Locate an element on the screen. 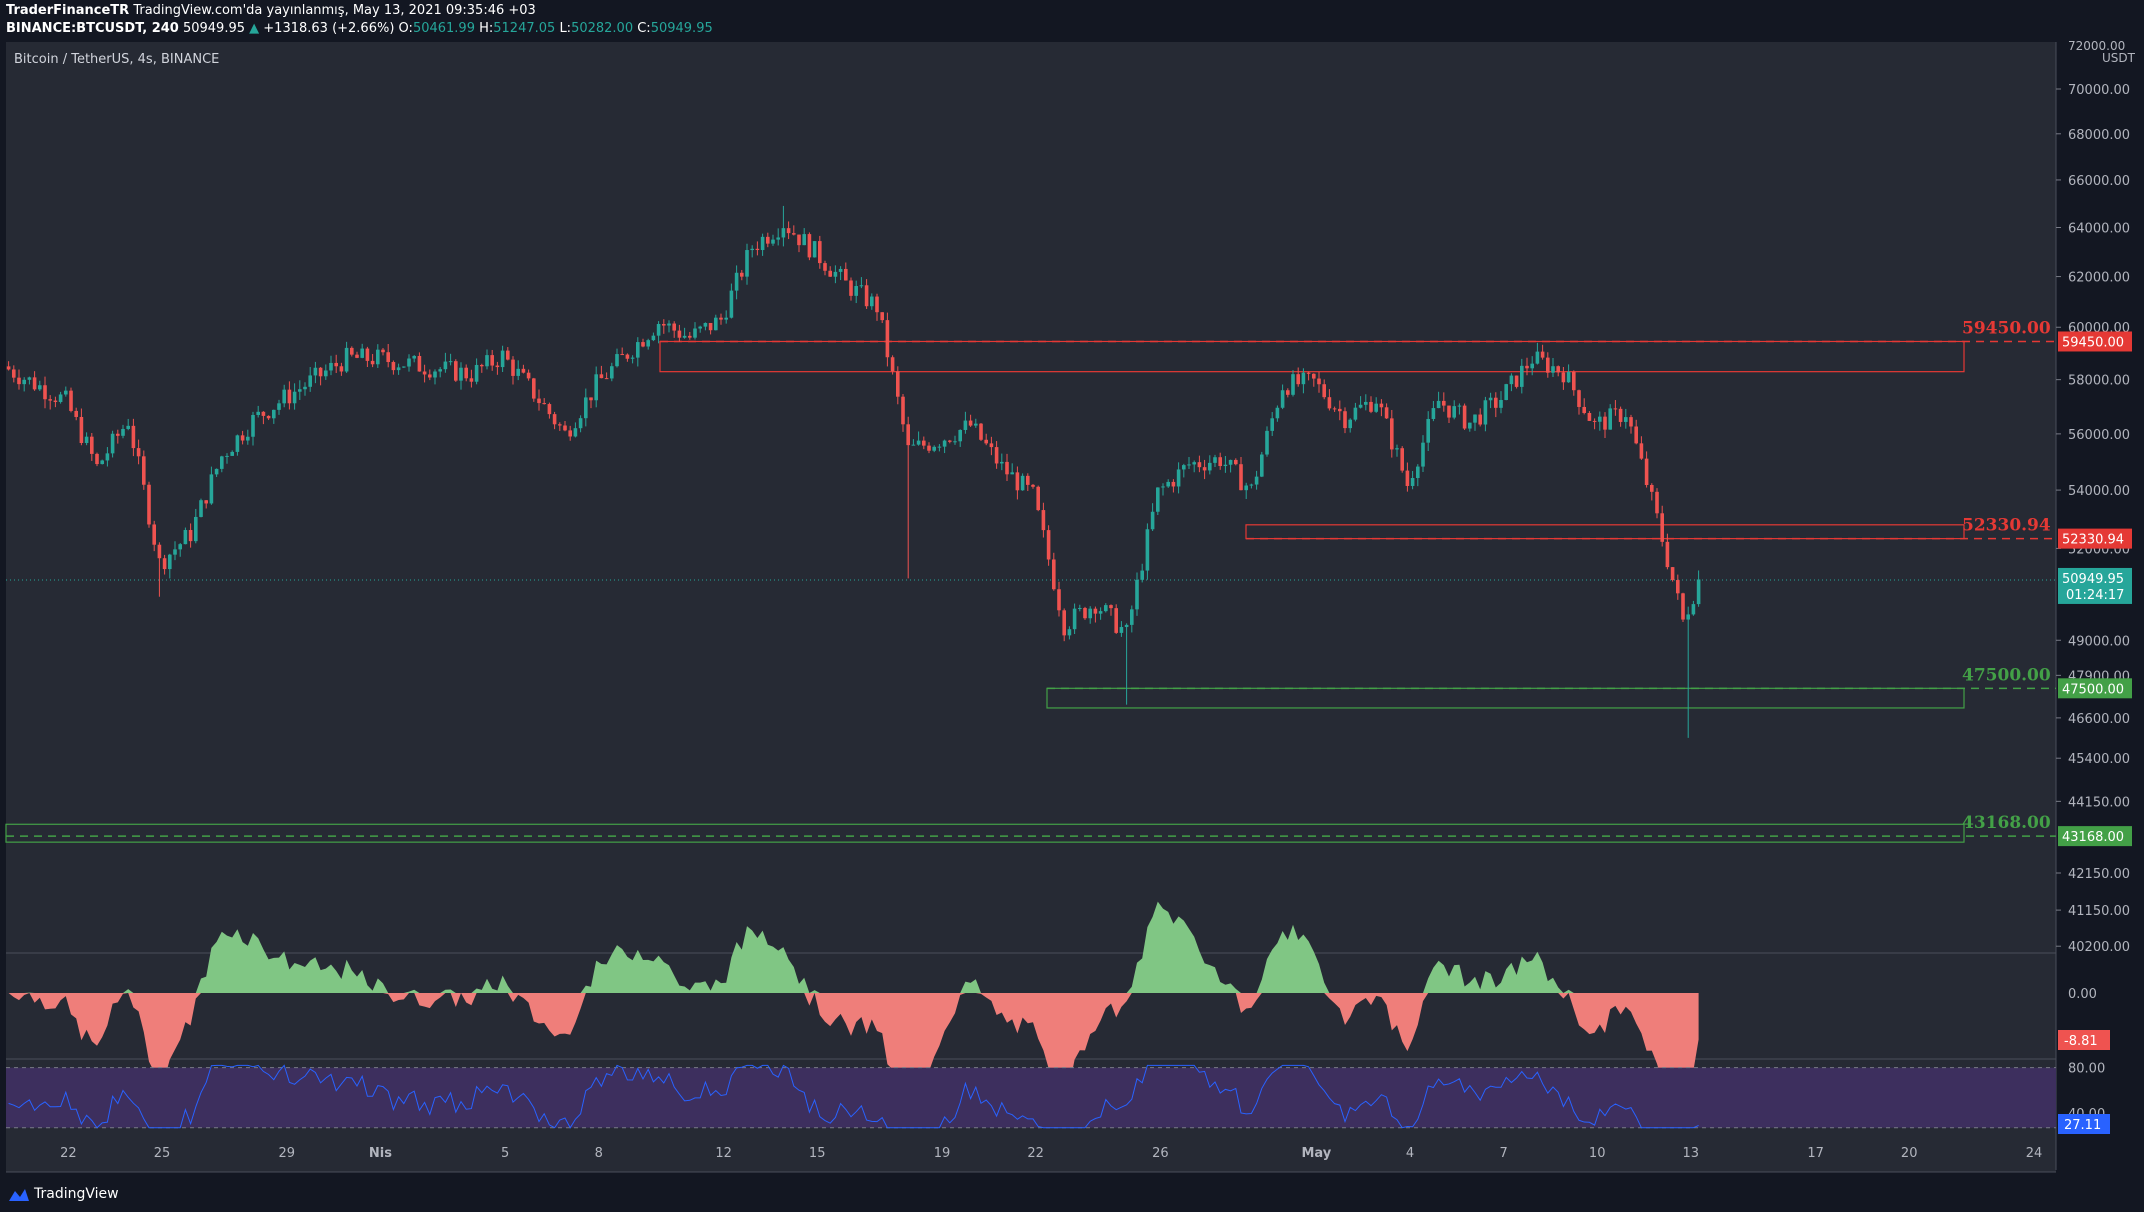 This screenshot has height=1212, width=2144. rsi-value-tag is located at coordinates (2084, 1124).